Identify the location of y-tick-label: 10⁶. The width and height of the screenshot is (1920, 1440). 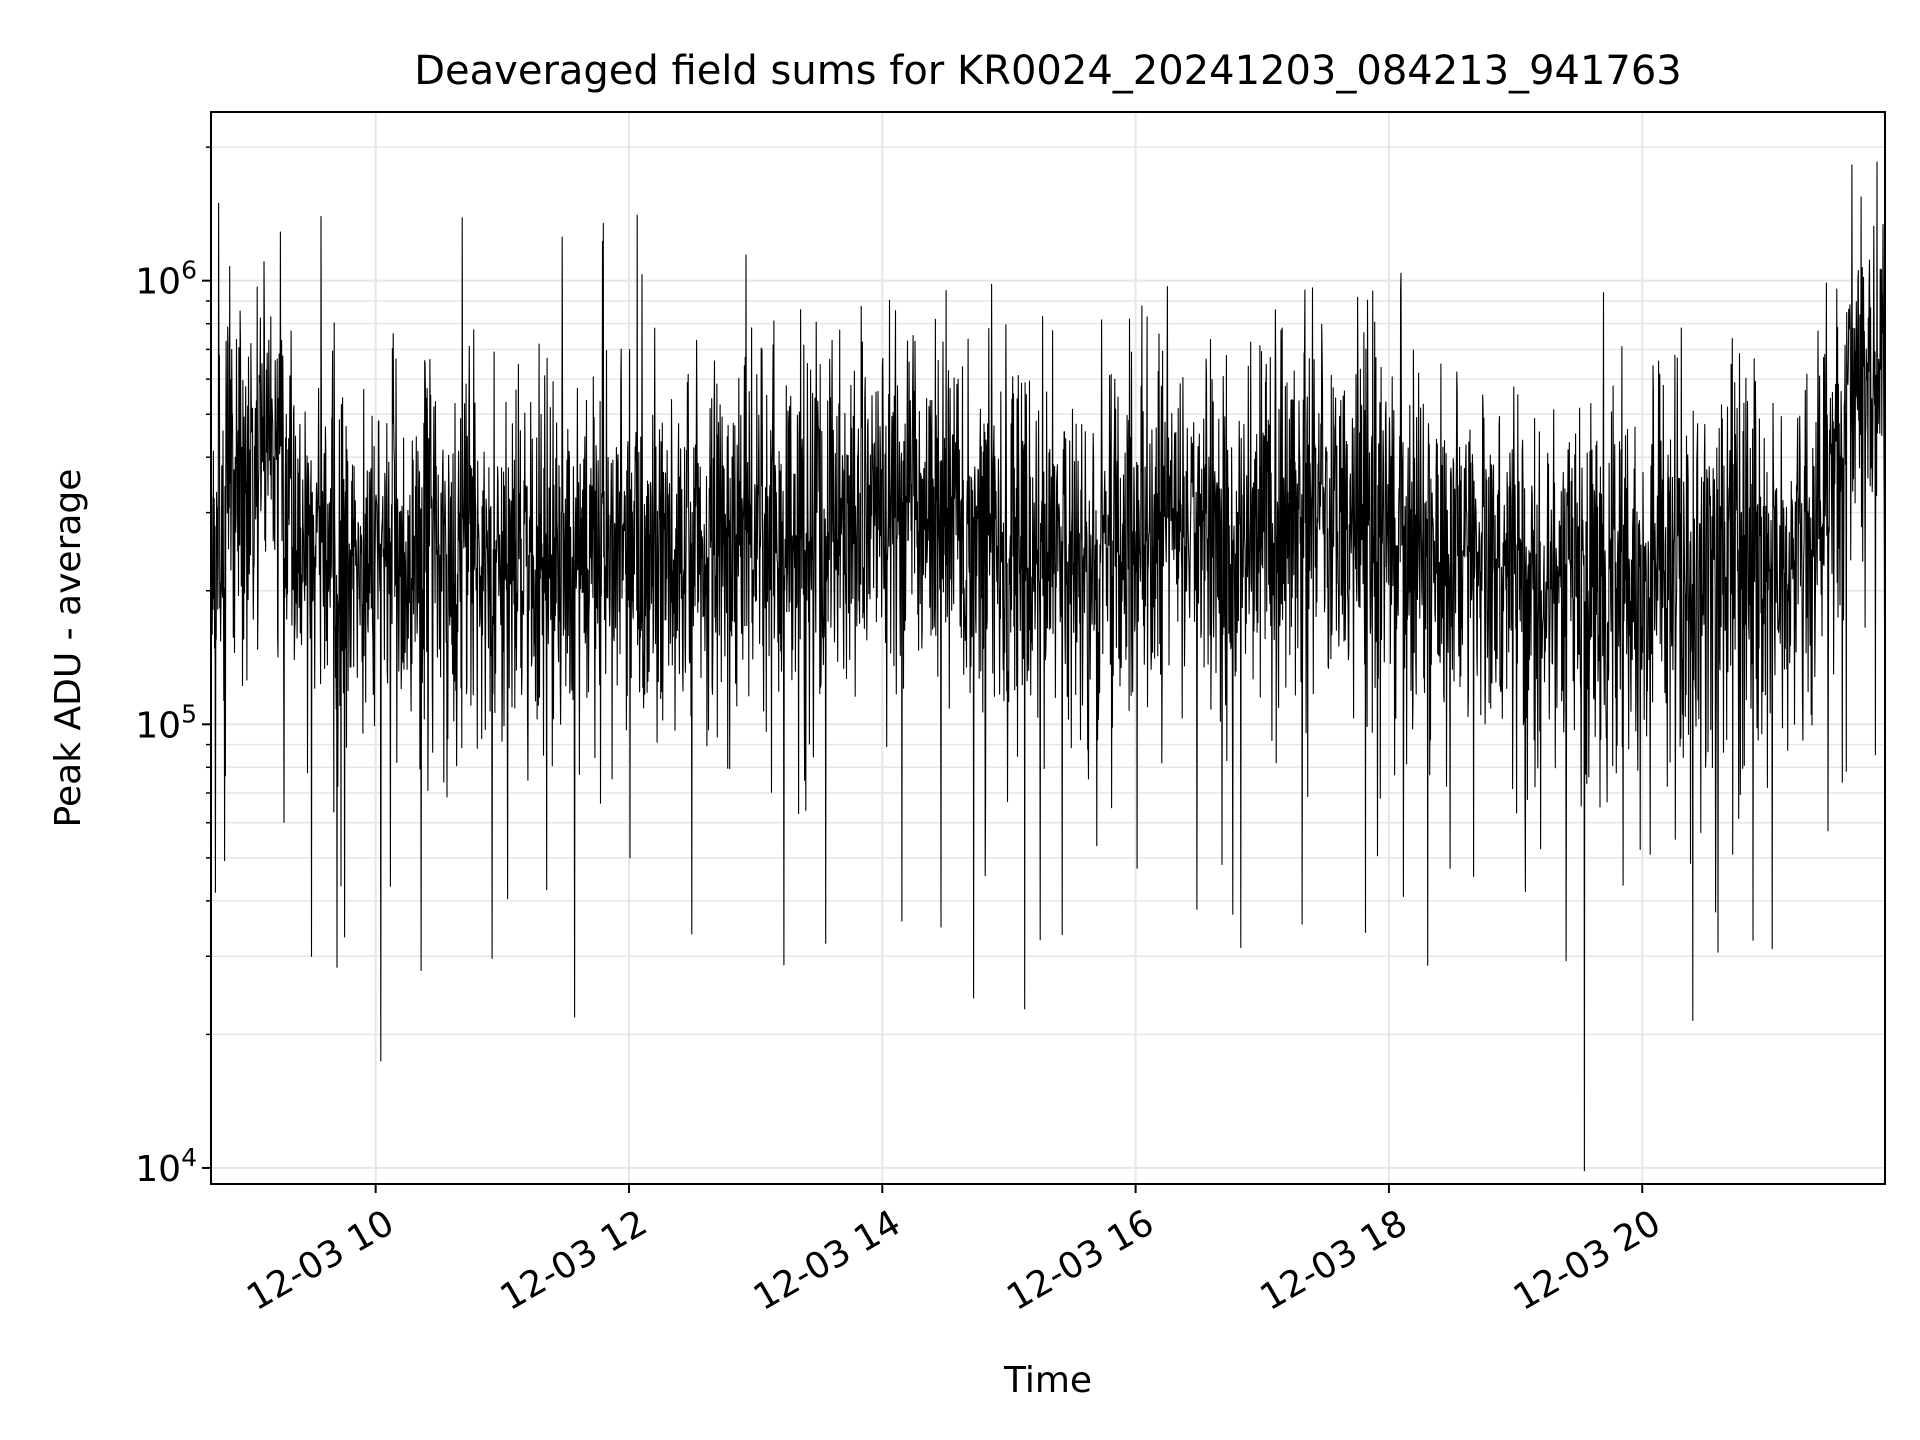
(166, 279).